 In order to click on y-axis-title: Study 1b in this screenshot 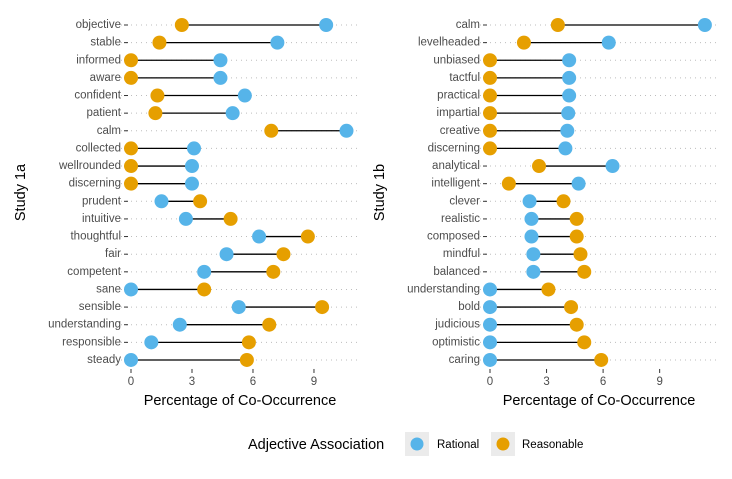, I will do `click(380, 192)`.